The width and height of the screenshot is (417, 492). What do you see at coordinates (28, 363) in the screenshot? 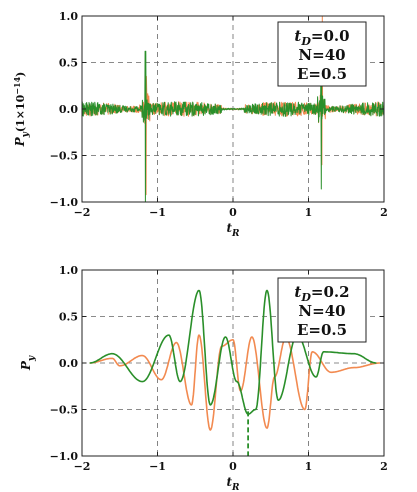
I see `y-axis-label: Py` at bounding box center [28, 363].